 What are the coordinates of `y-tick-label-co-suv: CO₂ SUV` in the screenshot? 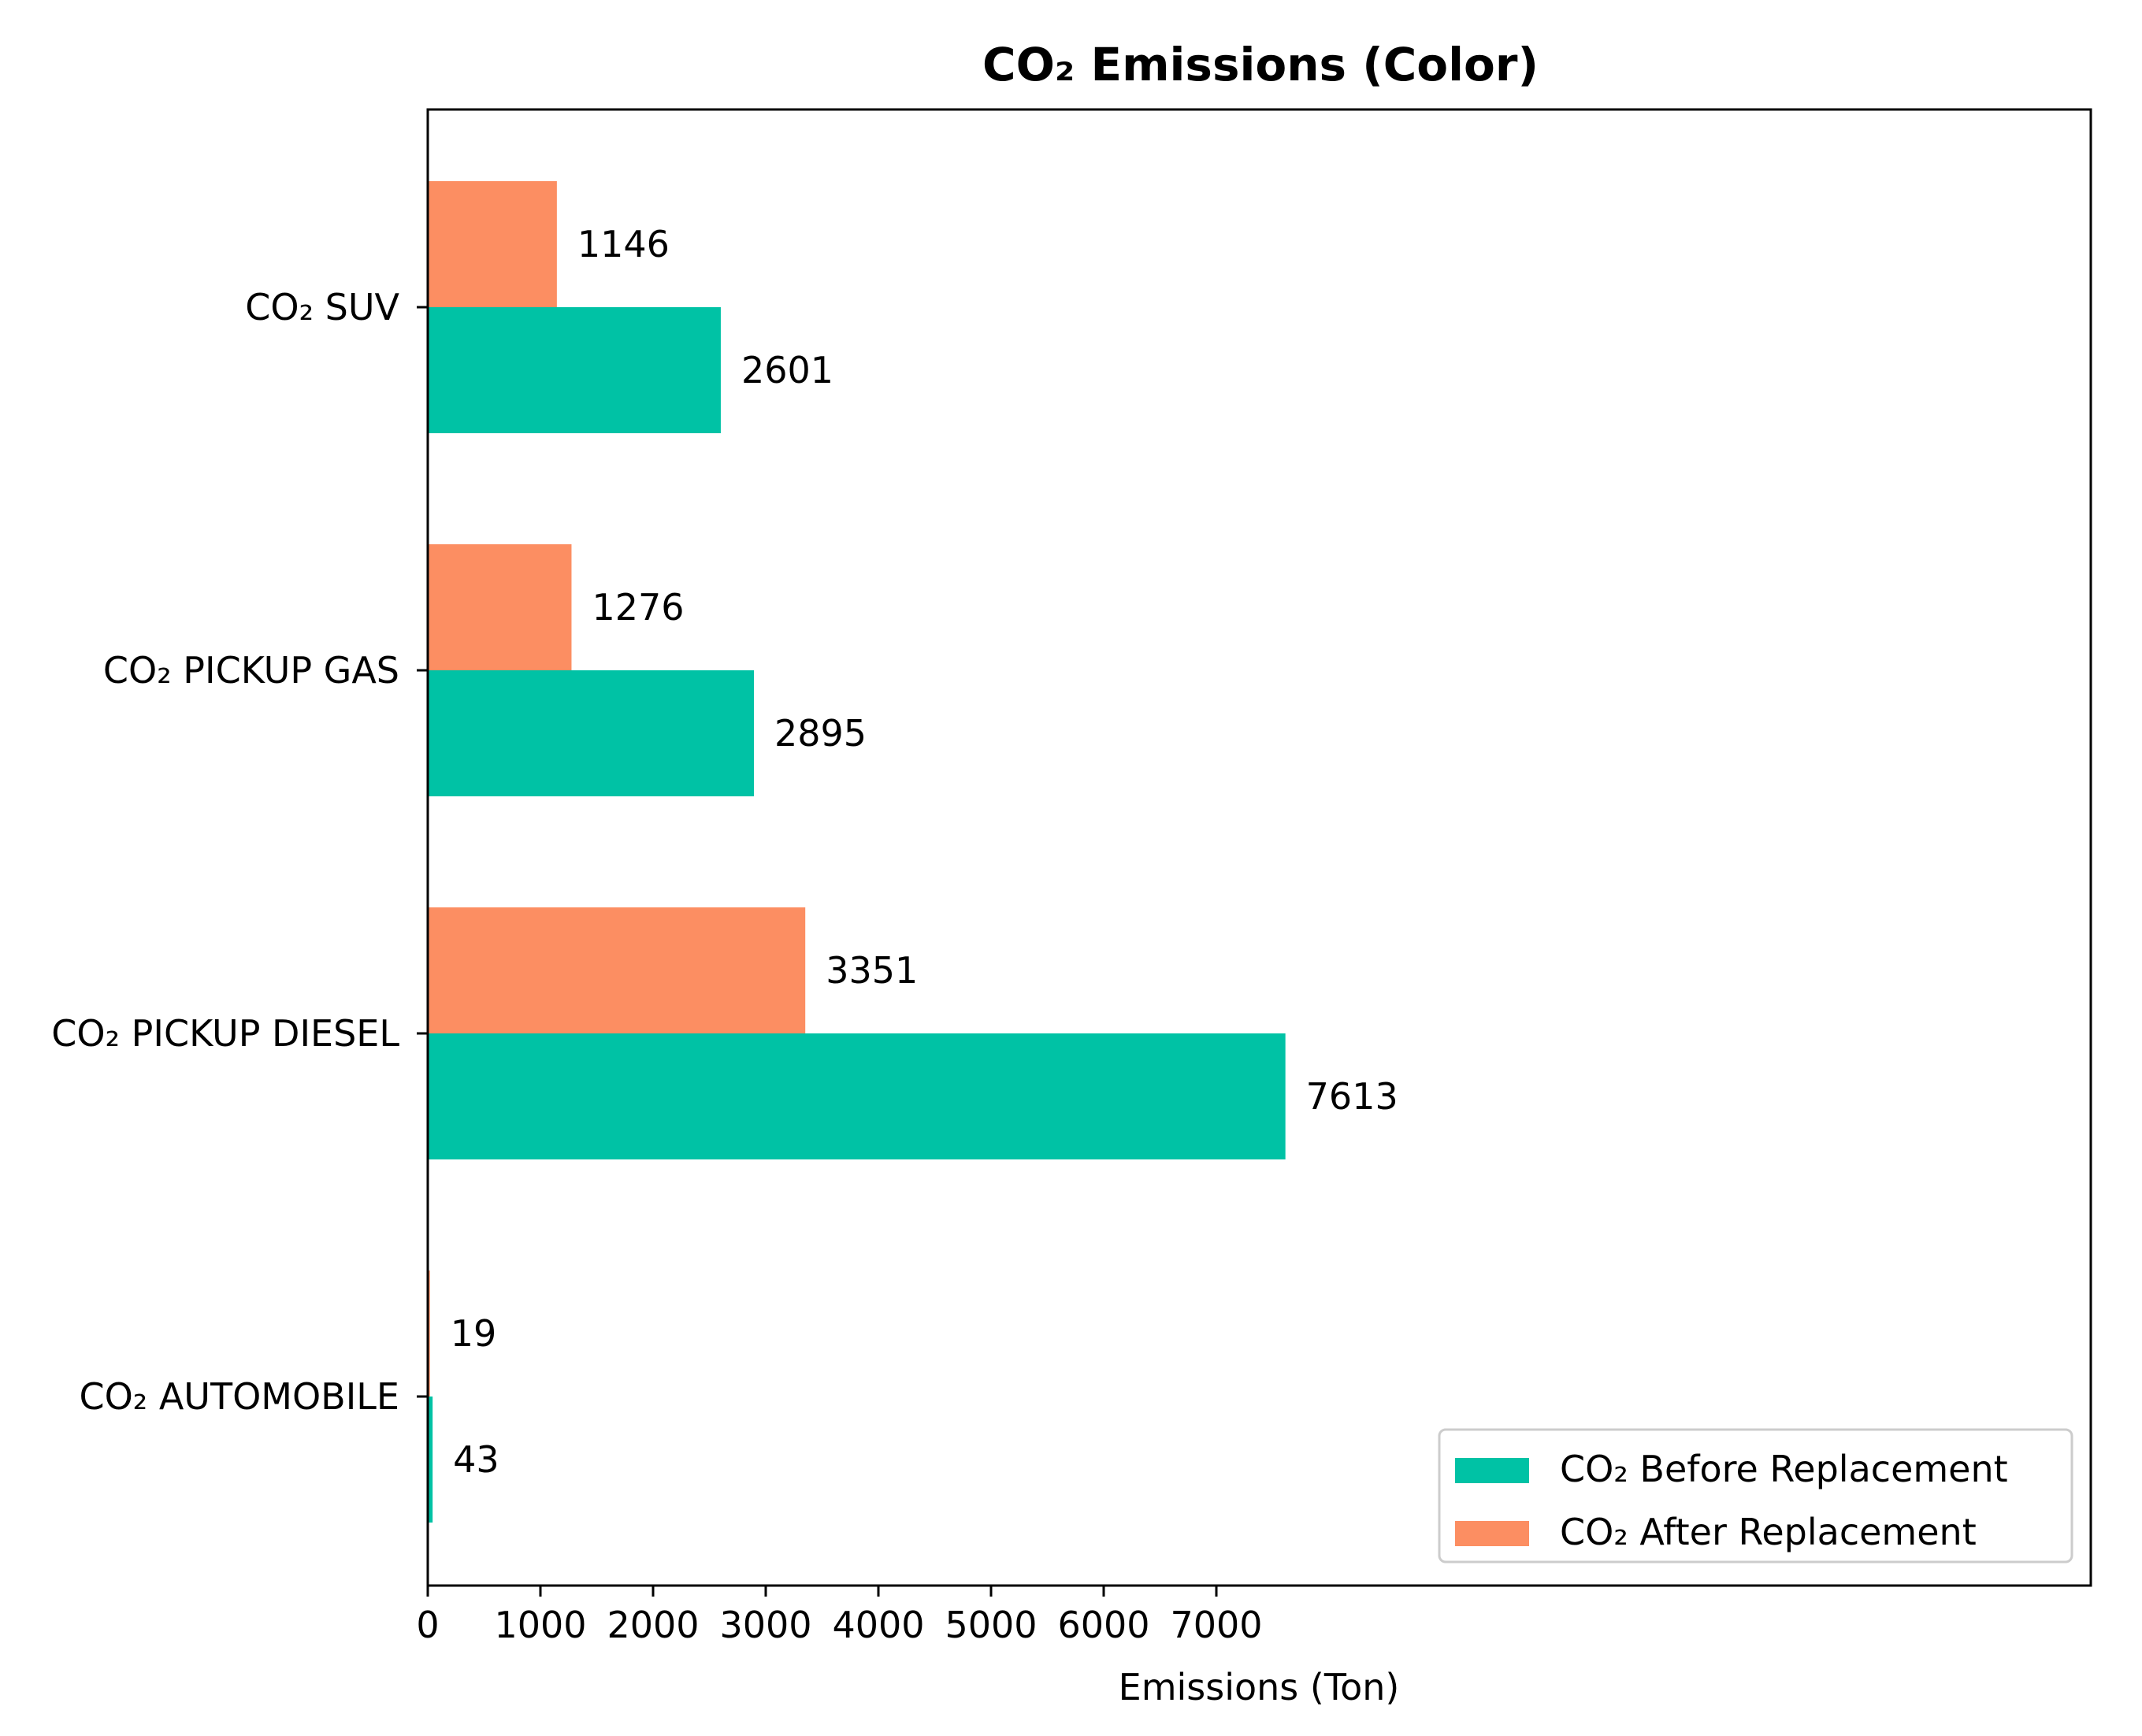 It's located at (322, 307).